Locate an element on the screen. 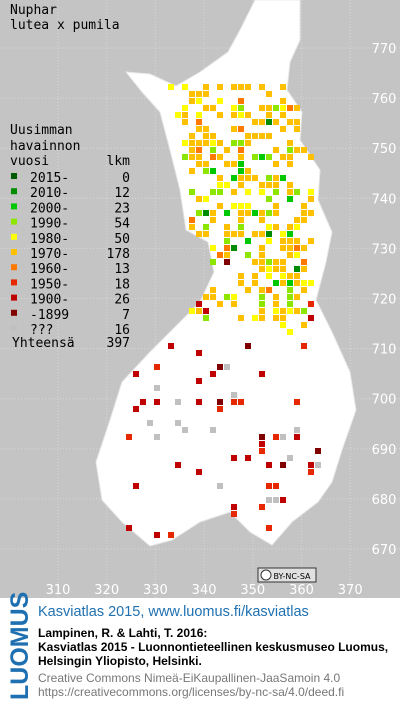 Image resolution: width=400 pixels, height=702 pixels. legend-count: 12 is located at coordinates (122, 193).